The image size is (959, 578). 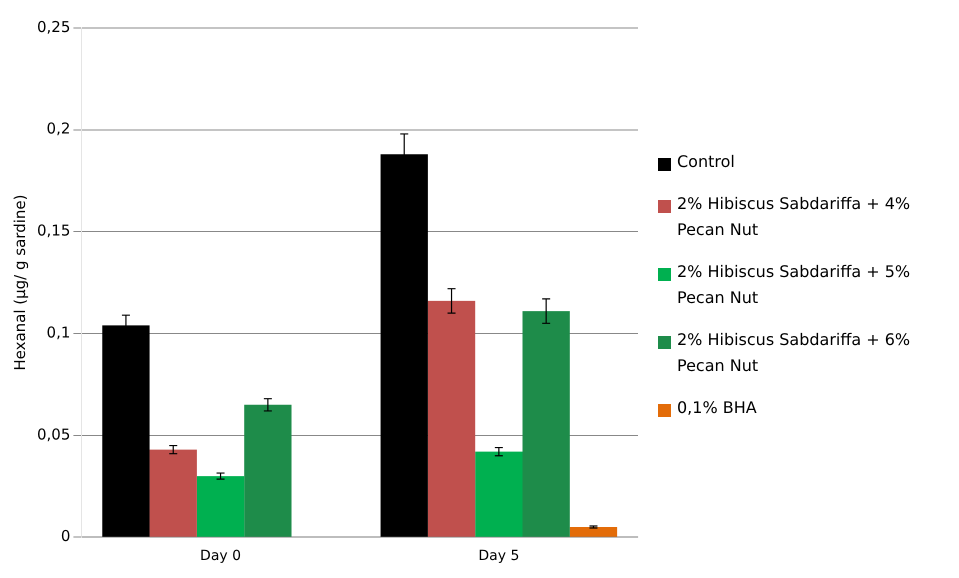 What do you see at coordinates (794, 217) in the screenshot?
I see `legend-label: 2% Hibiscus Sabdariffa + 4% Pecan Nut` at bounding box center [794, 217].